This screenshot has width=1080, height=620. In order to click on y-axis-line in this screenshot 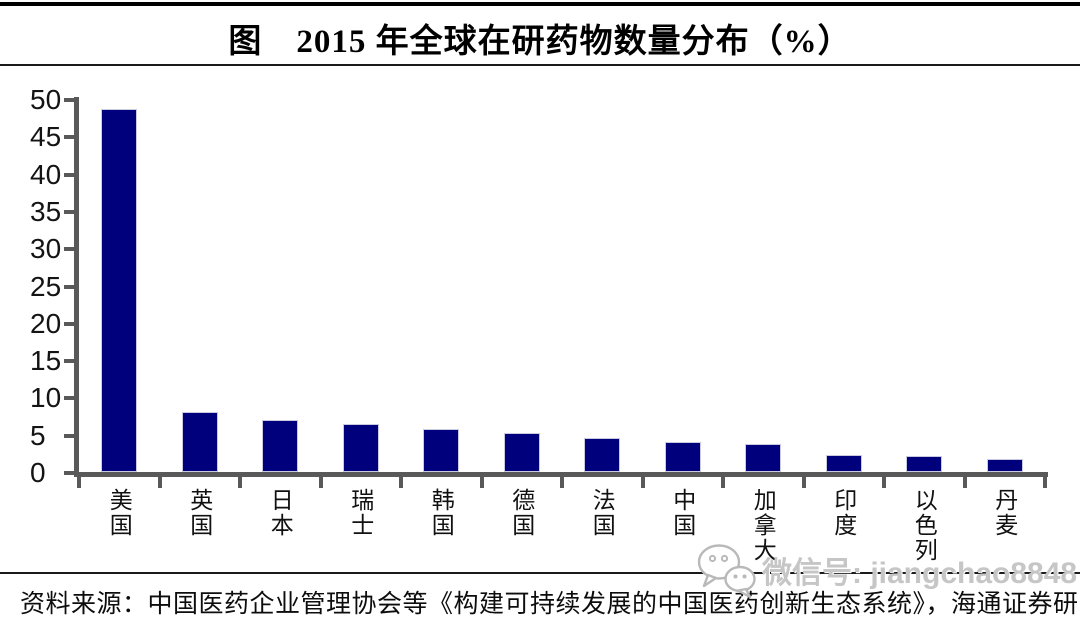, I will do `click(76, 287)`.